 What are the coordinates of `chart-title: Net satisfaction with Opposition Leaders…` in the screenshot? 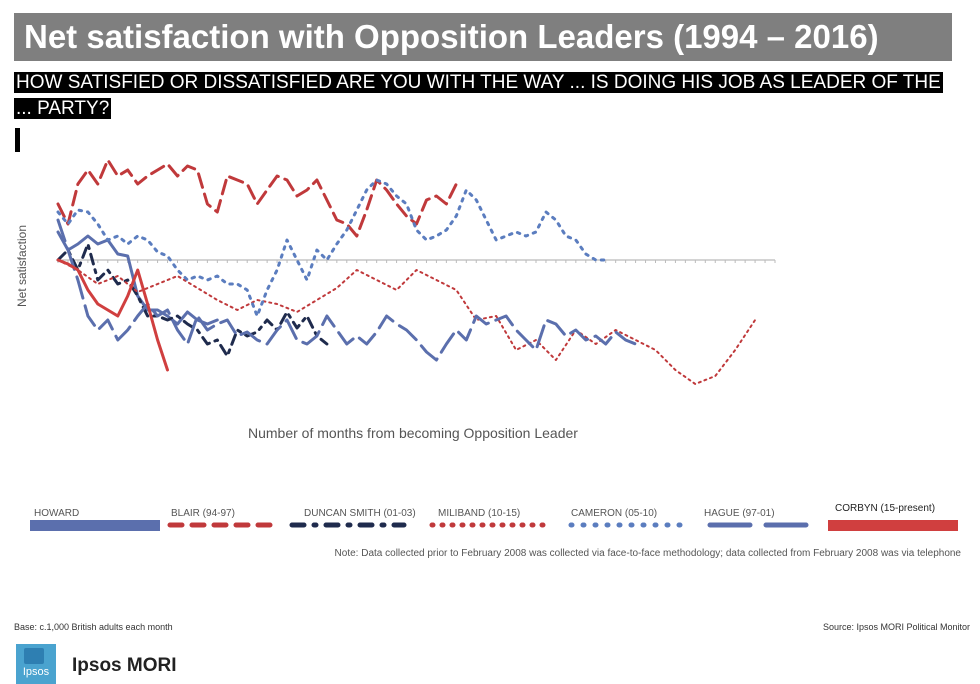 It's located at (483, 37).